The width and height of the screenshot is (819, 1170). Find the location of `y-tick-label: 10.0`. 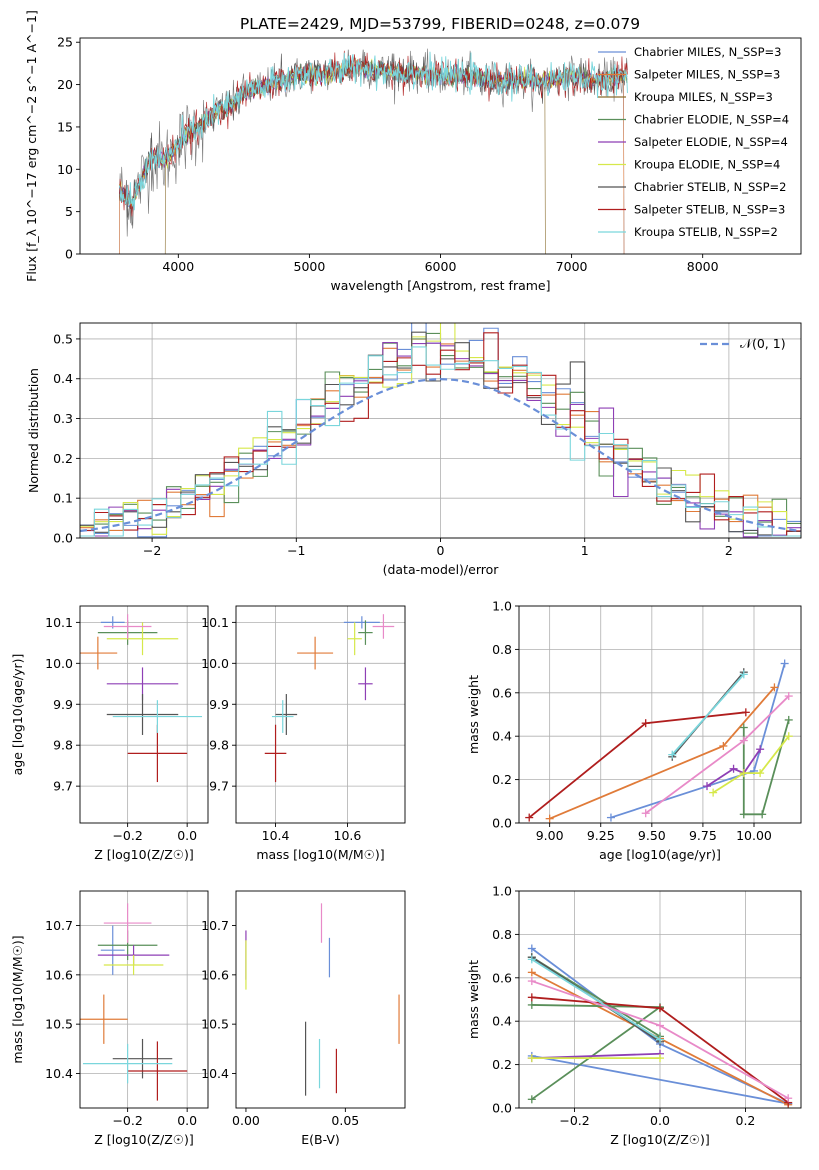

y-tick-label: 10.0 is located at coordinates (59, 663).